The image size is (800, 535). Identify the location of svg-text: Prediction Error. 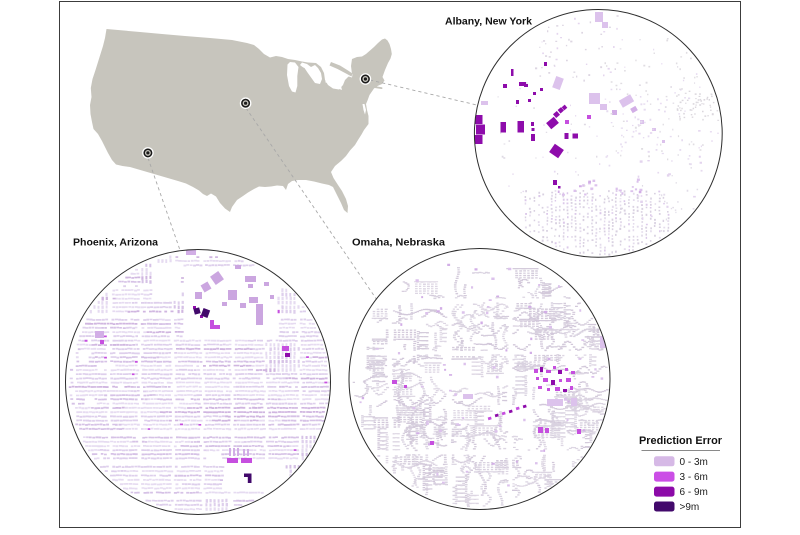
(681, 441).